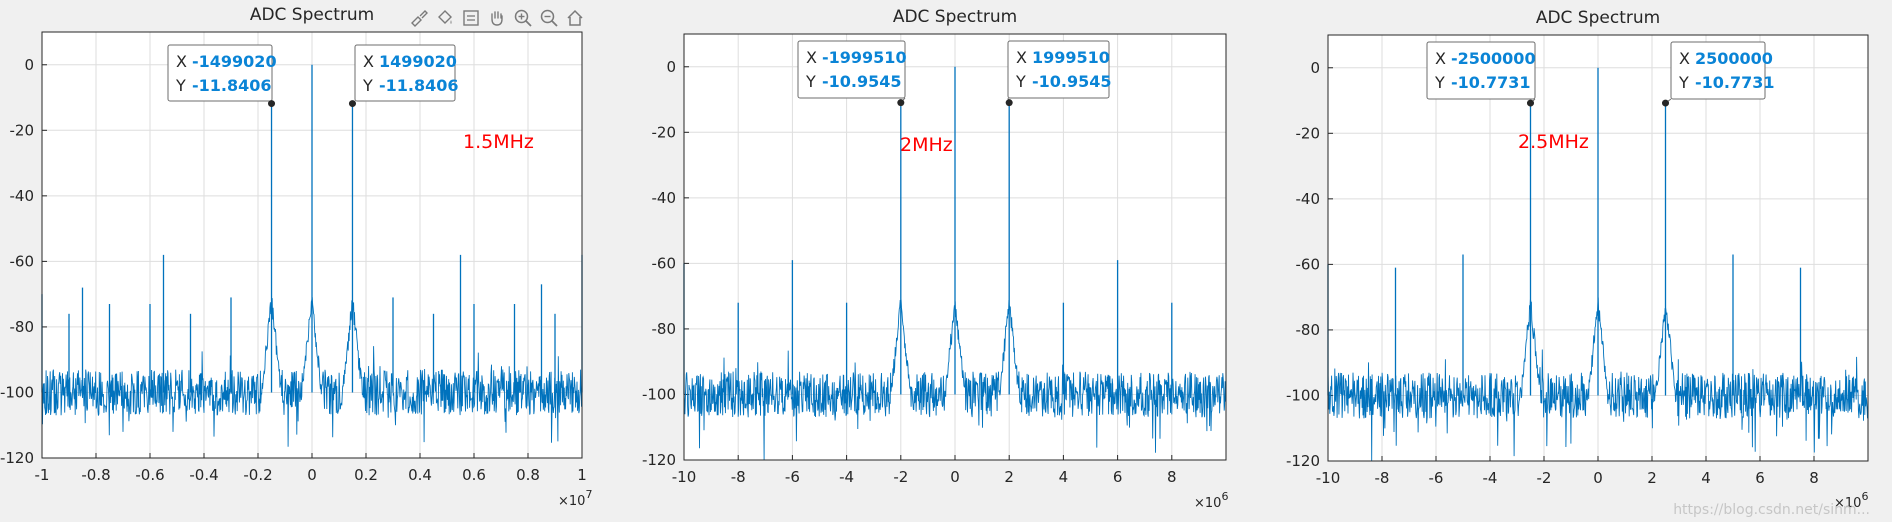 The width and height of the screenshot is (1892, 522). Describe the element at coordinates (366, 475) in the screenshot. I see `x-tick-label: 0.2` at that location.